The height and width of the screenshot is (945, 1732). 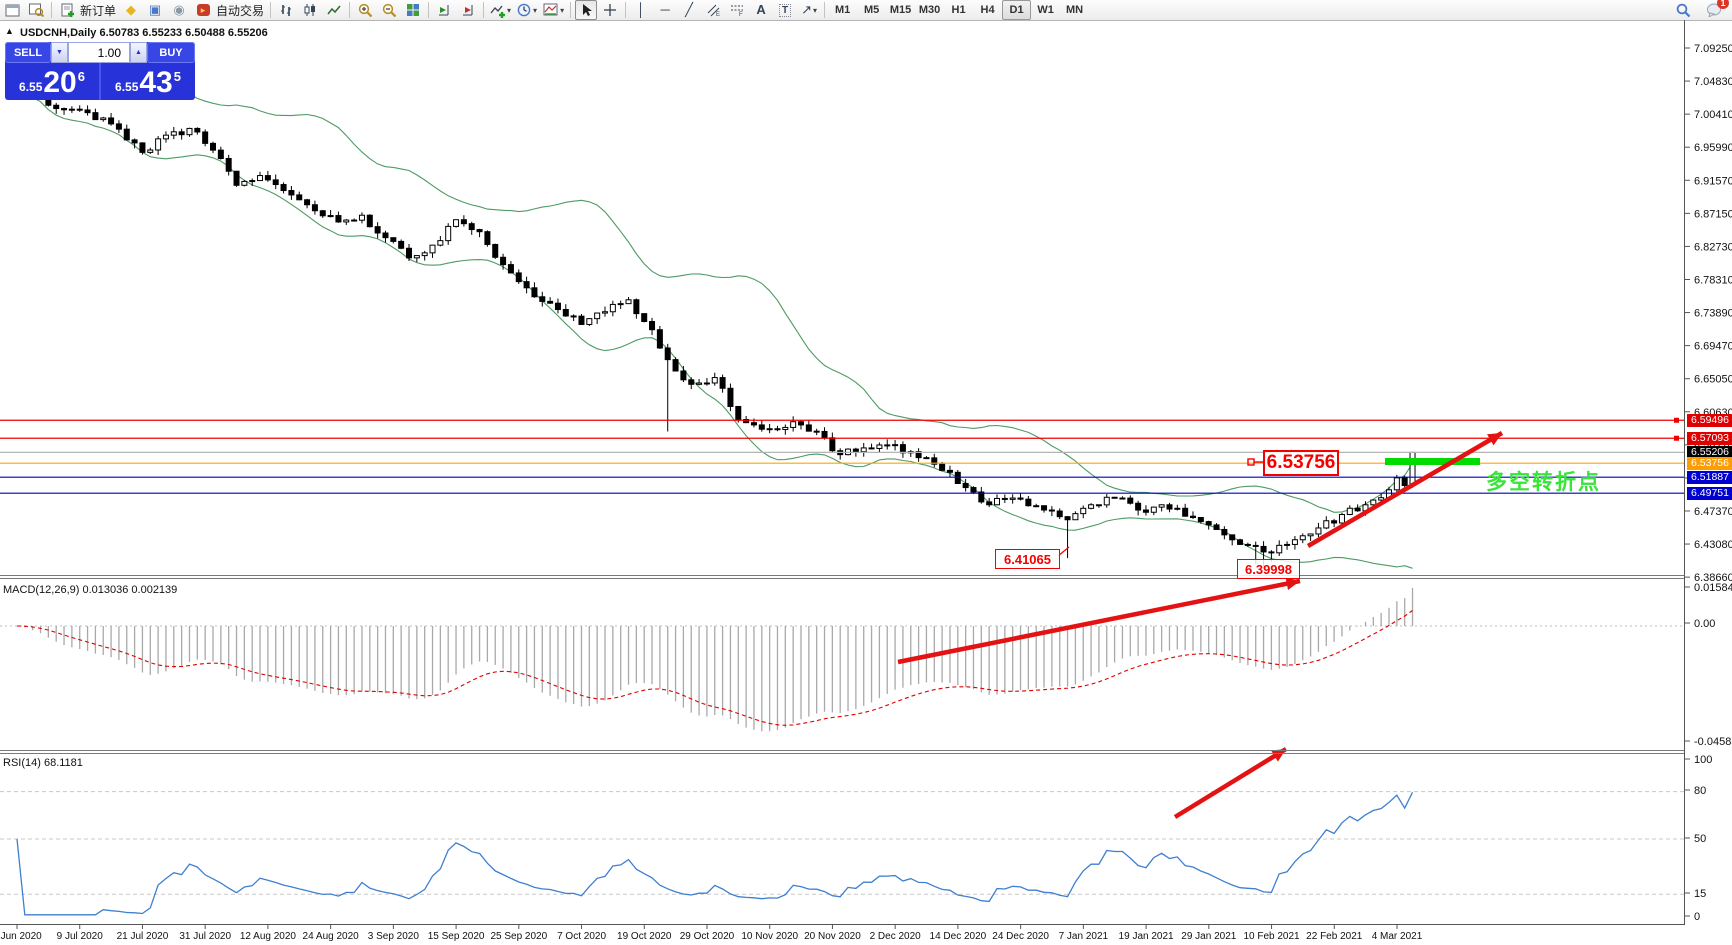 What do you see at coordinates (12, 10) in the screenshot?
I see `chart-window-icon` at bounding box center [12, 10].